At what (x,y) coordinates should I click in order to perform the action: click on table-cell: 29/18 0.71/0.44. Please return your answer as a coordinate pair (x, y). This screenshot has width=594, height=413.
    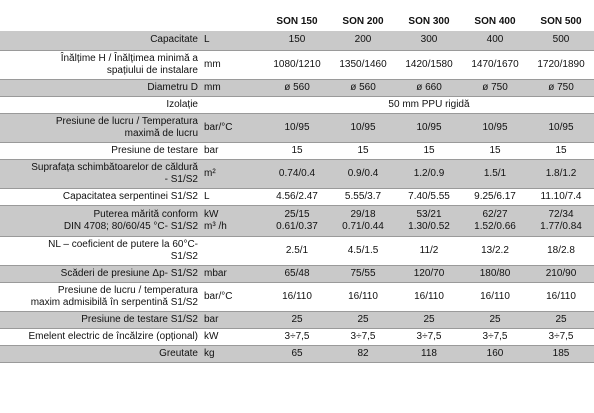
    Looking at the image, I should click on (363, 221).